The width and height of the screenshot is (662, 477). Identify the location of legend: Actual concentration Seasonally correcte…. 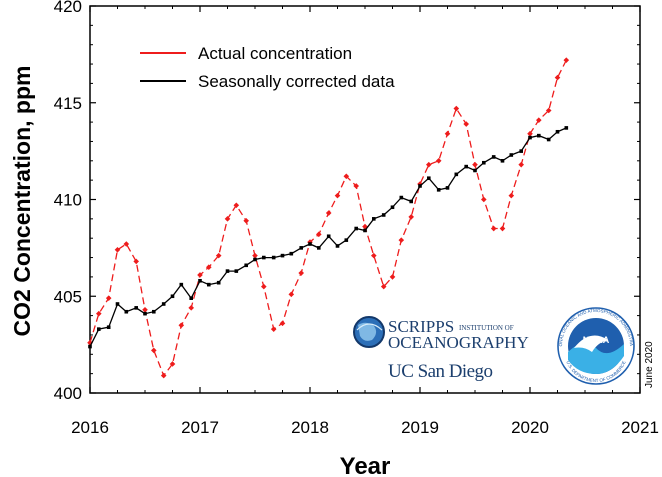
(267, 67).